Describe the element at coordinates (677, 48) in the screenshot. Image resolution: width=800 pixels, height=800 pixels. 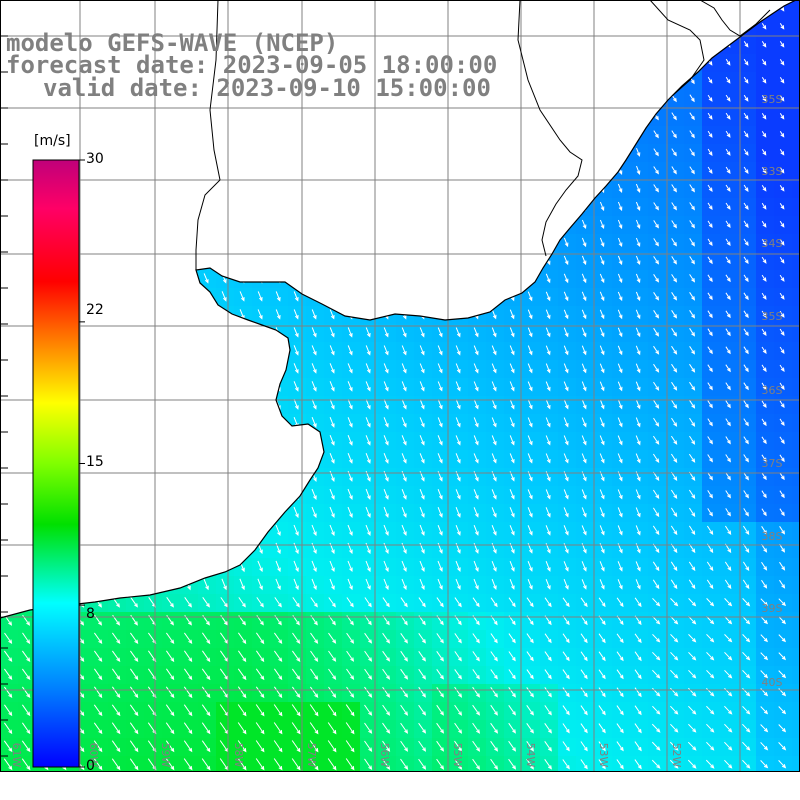
I see `border-line` at that location.